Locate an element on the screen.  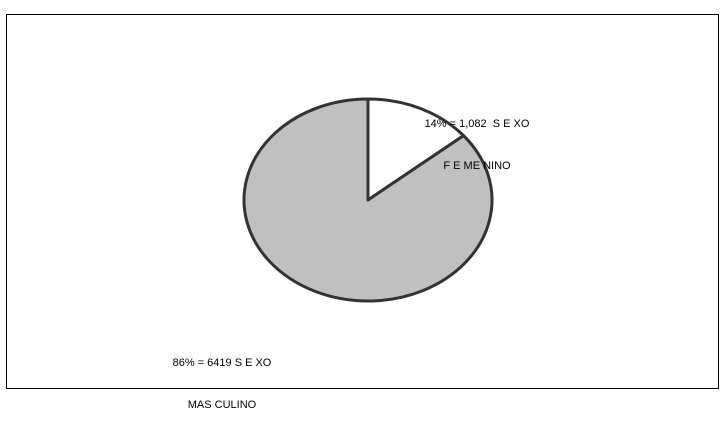
slice-label-femenino-line-1: 14% = 1,082 S E XO is located at coordinates (477, 124).